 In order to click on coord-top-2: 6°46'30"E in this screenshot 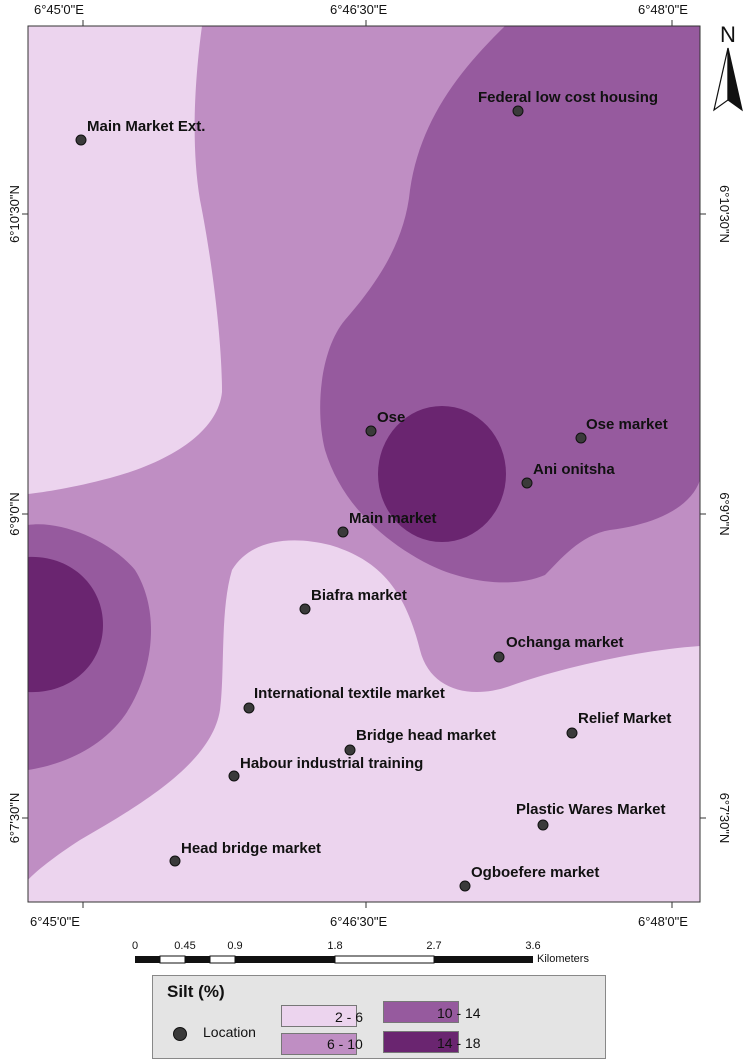, I will do `click(358, 9)`.